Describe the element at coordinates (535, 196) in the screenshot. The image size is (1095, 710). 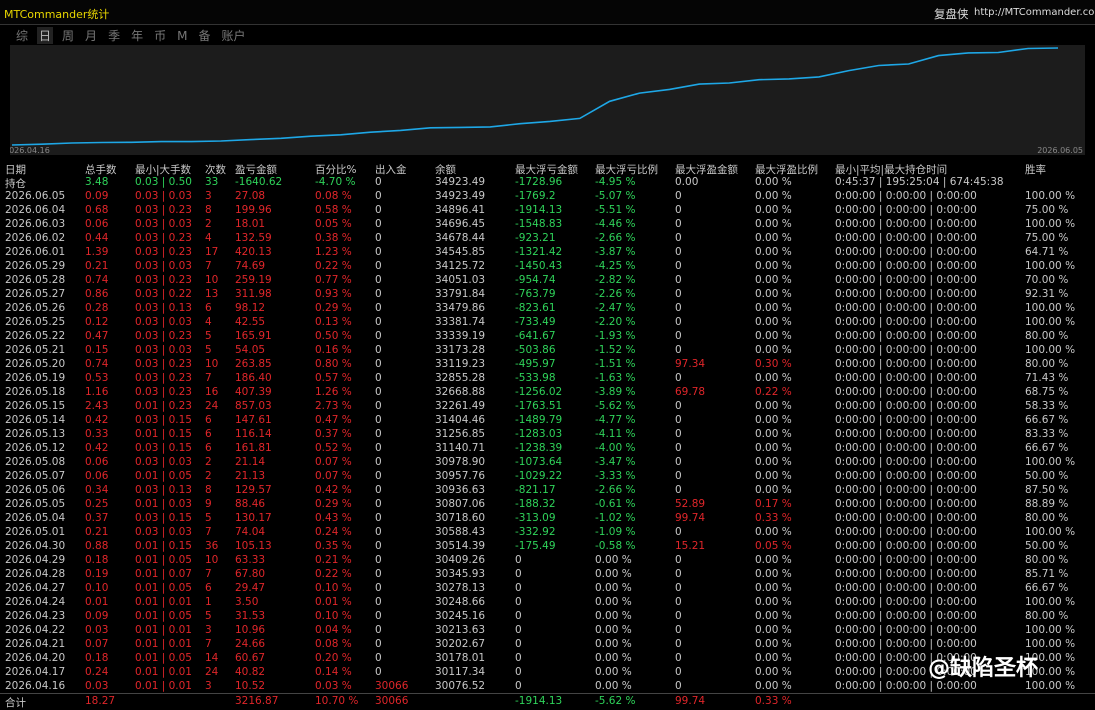
I see `cell: -1769.2` at that location.